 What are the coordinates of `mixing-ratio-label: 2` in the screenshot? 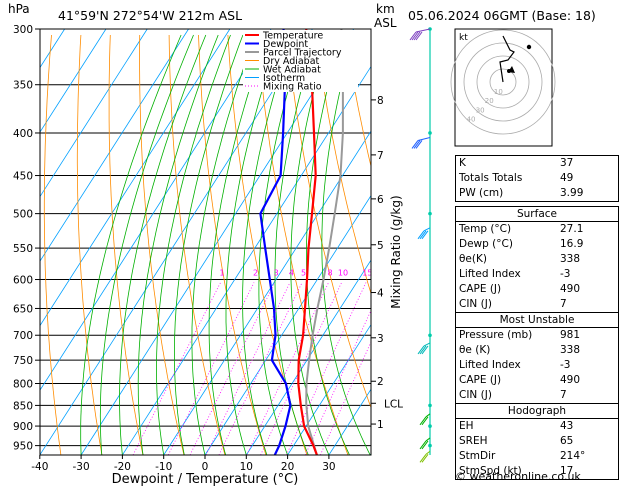 It's located at (255, 273).